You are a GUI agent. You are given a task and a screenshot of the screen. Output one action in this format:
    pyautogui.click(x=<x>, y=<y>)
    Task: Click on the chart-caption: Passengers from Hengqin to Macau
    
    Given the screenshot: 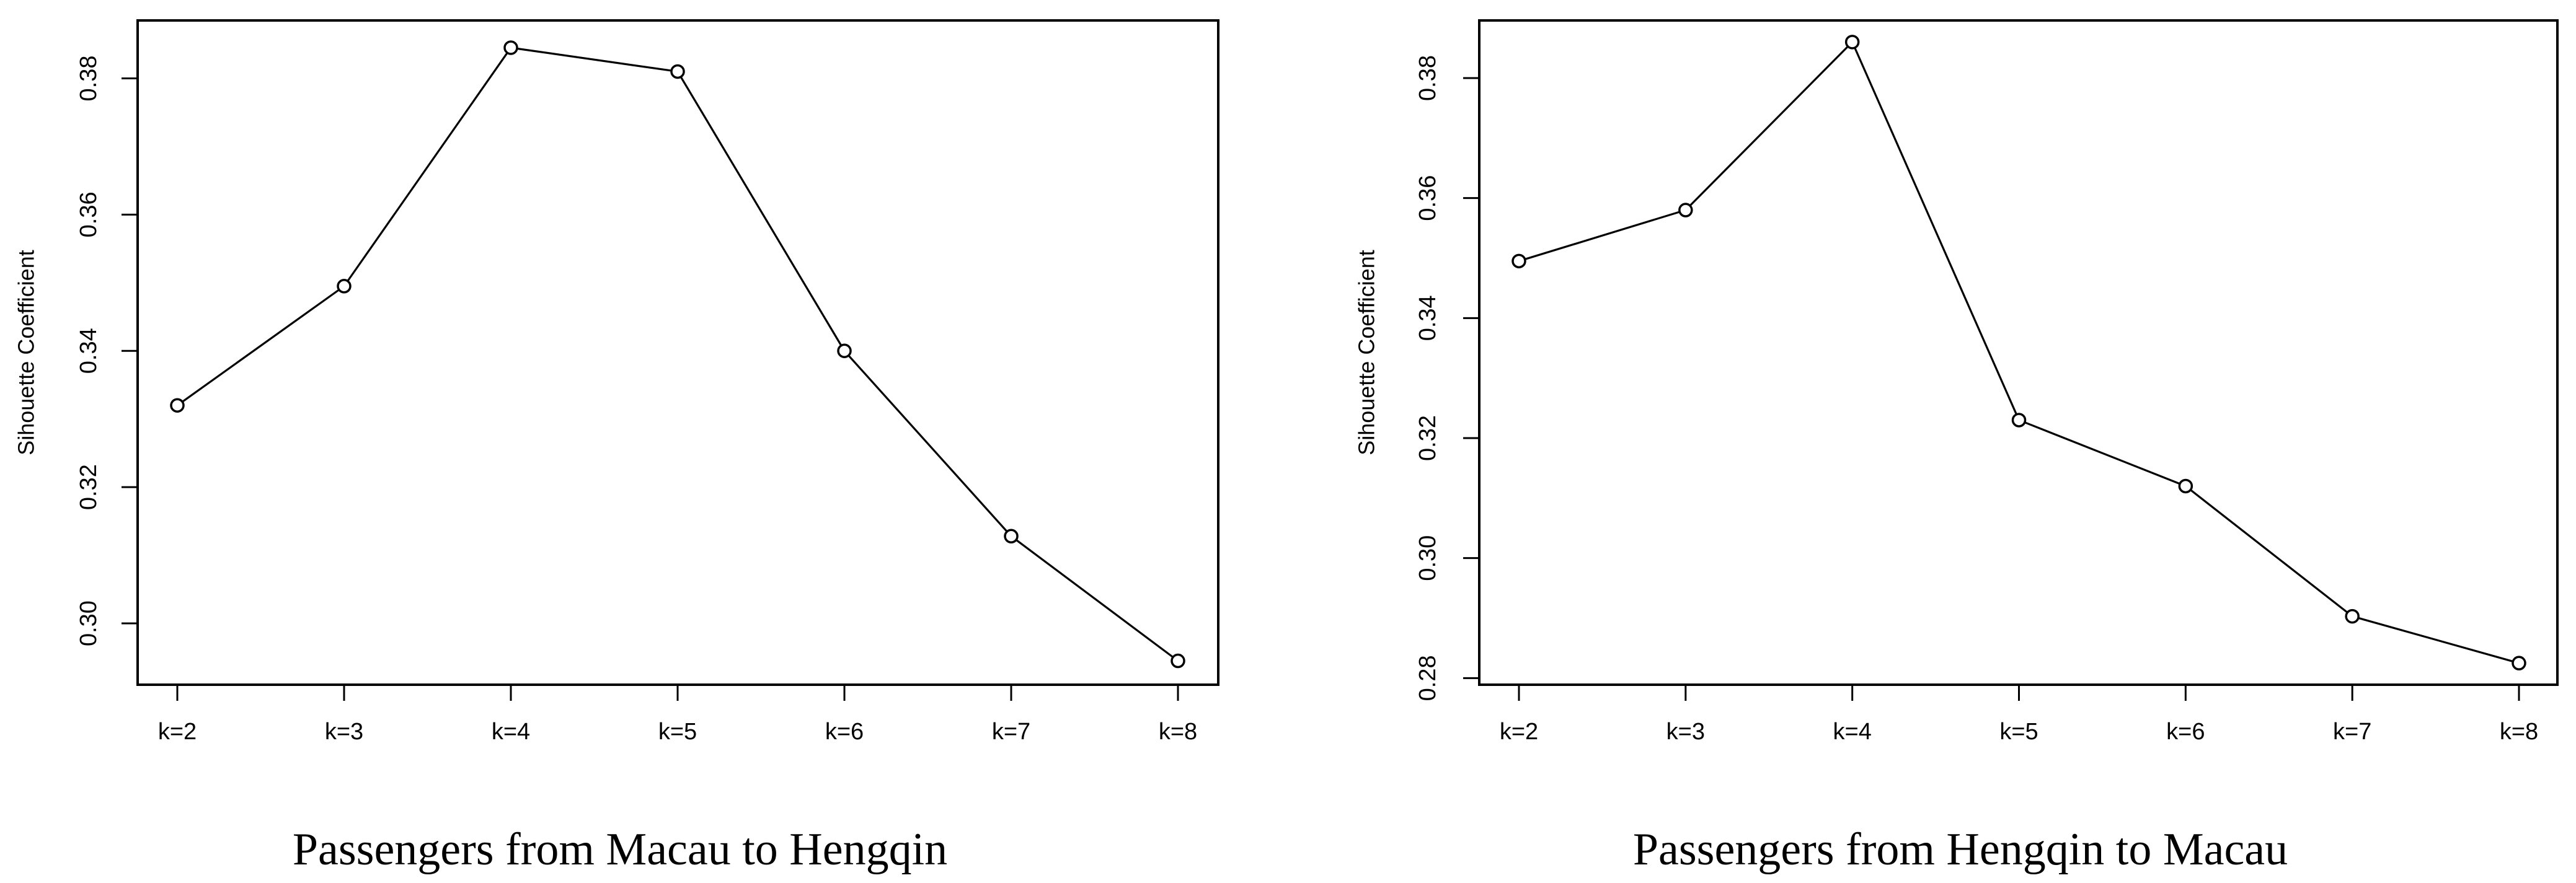 What is the action you would take?
    pyautogui.click(x=1961, y=850)
    